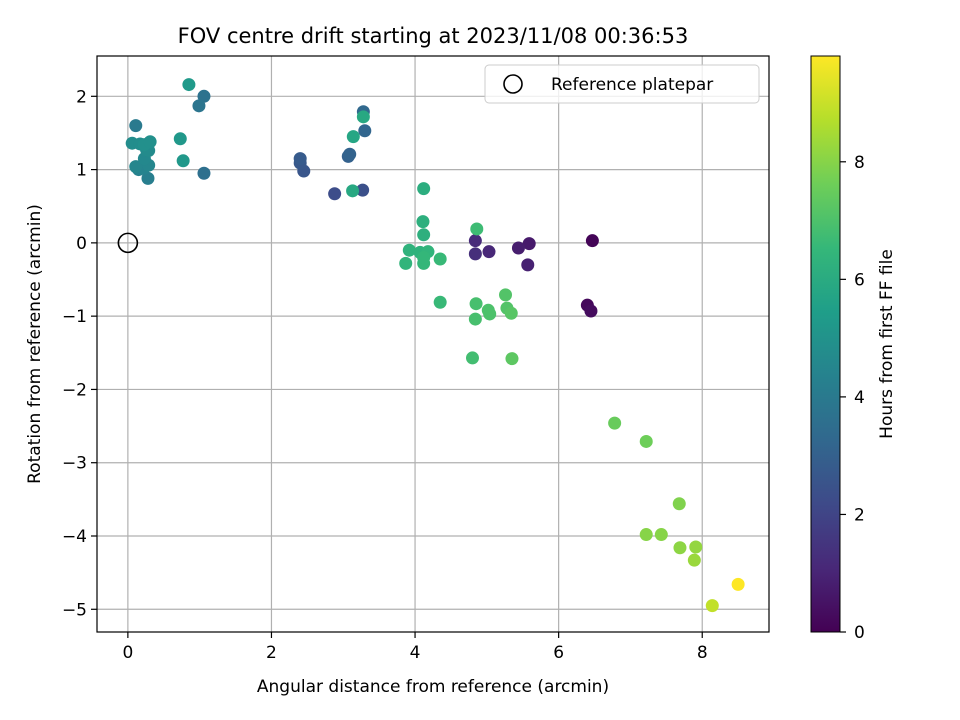  I want to click on legend: Reference platepar, so click(622, 84).